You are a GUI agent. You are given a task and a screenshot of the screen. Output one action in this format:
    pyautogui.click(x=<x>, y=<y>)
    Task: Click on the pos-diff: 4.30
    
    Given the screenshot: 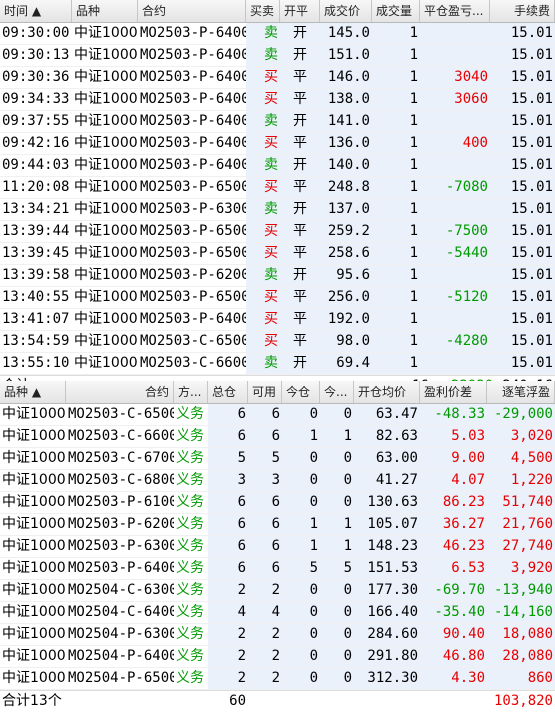 What is the action you would take?
    pyautogui.click(x=453, y=678)
    